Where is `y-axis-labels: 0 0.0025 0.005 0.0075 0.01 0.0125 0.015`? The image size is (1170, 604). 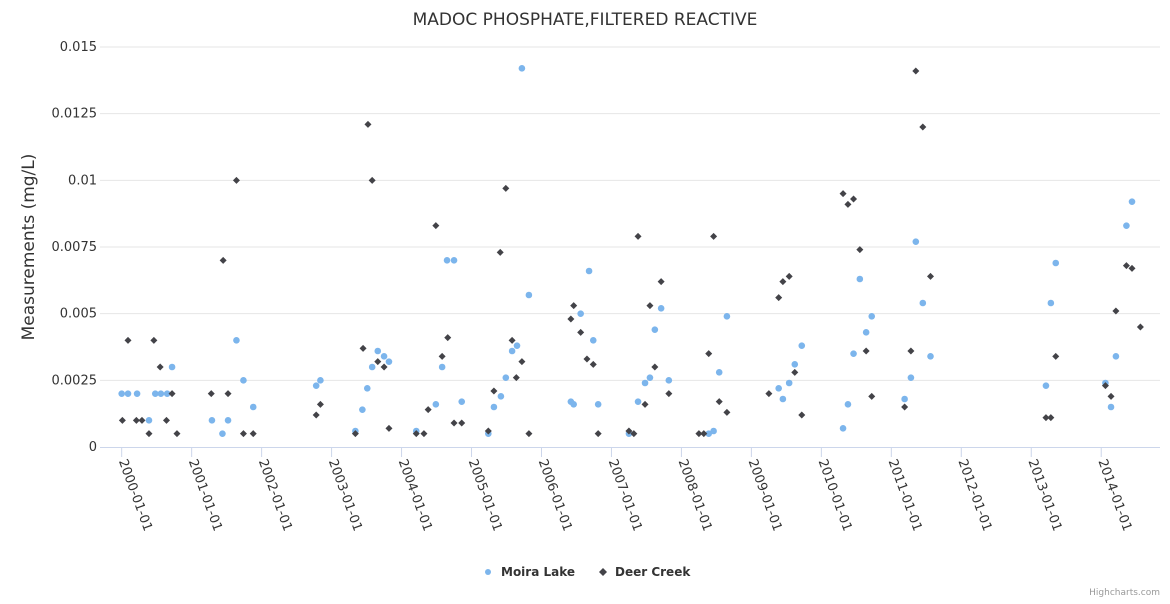
y-axis-labels: 0 0.0025 0.005 0.0075 0.01 0.0125 0.015 is located at coordinates (75, 247).